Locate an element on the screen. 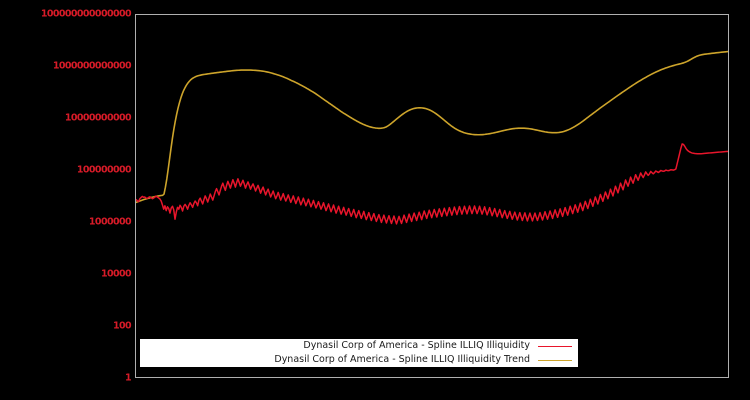 The width and height of the screenshot is (750, 400). legend-swatch-illiquidity is located at coordinates (555, 346).